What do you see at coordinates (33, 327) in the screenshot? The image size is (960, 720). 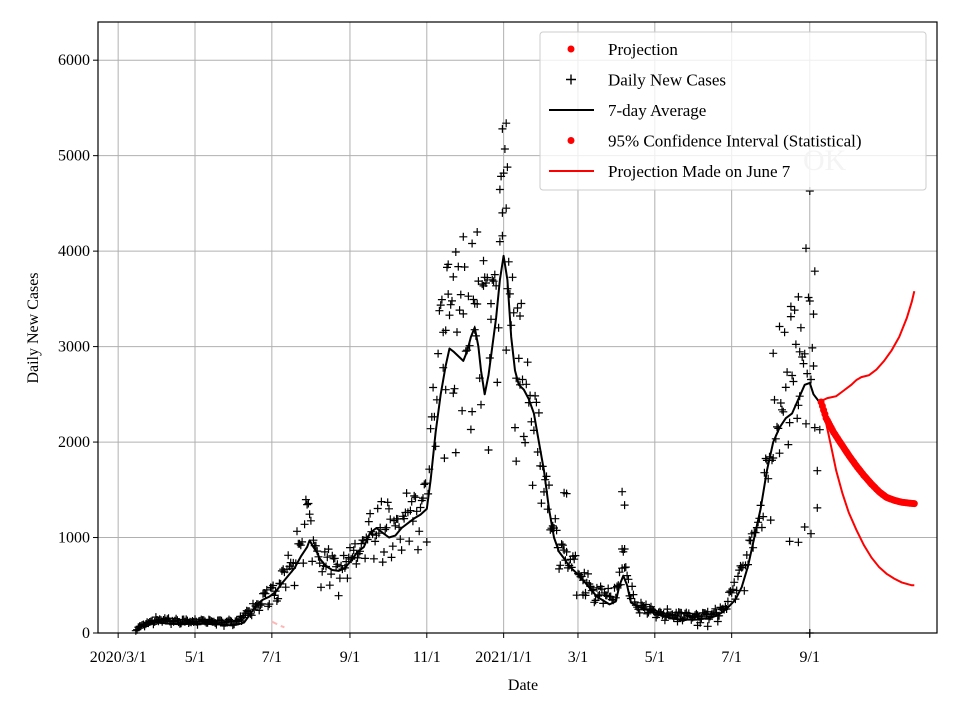 I see `y-axis-title: Daily New Cases` at bounding box center [33, 327].